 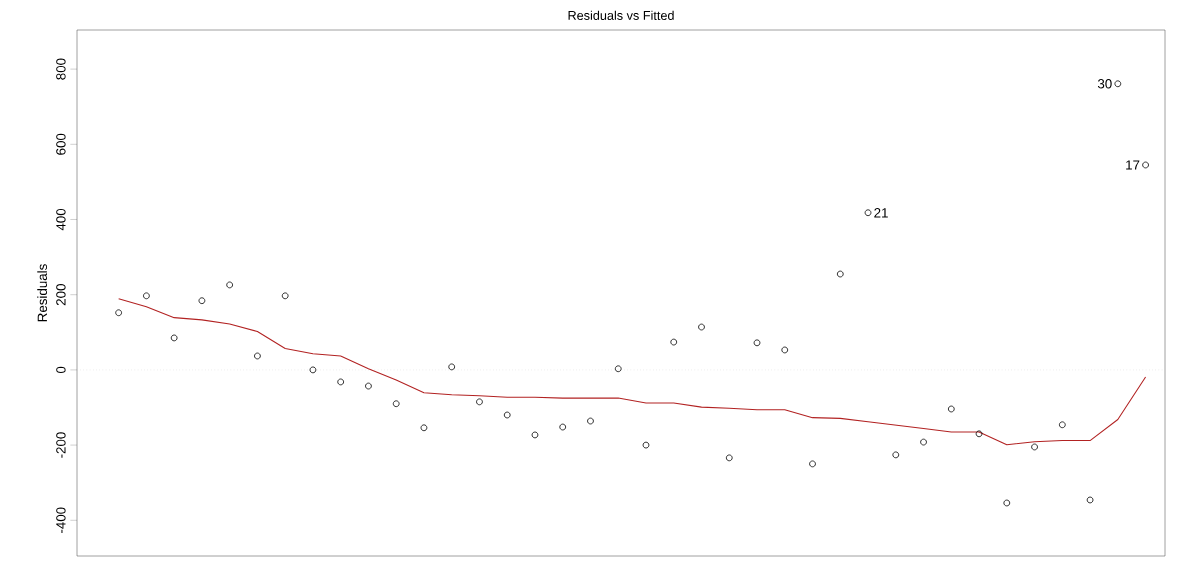 I want to click on y-tick-label: 400, so click(x=61, y=219).